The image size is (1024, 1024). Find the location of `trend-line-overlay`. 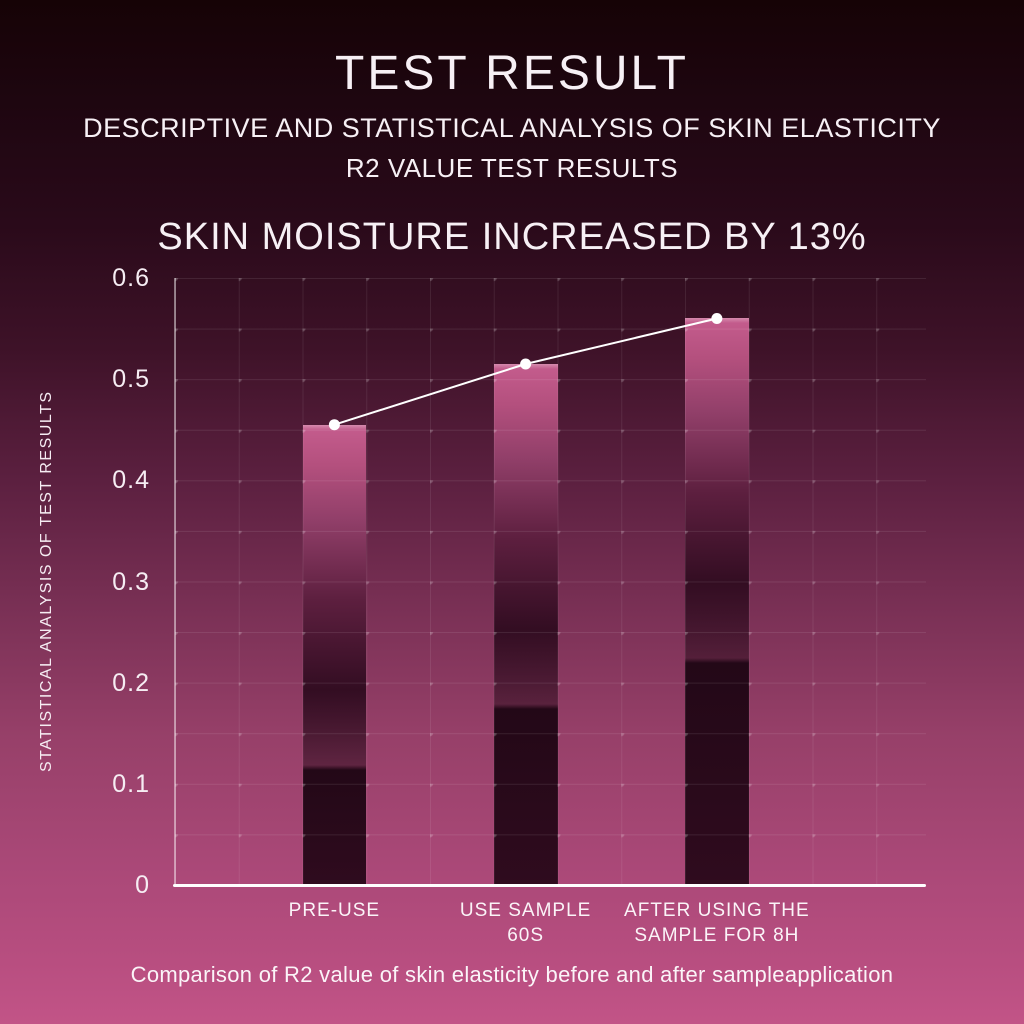

trend-line-overlay is located at coordinates (525, 371).